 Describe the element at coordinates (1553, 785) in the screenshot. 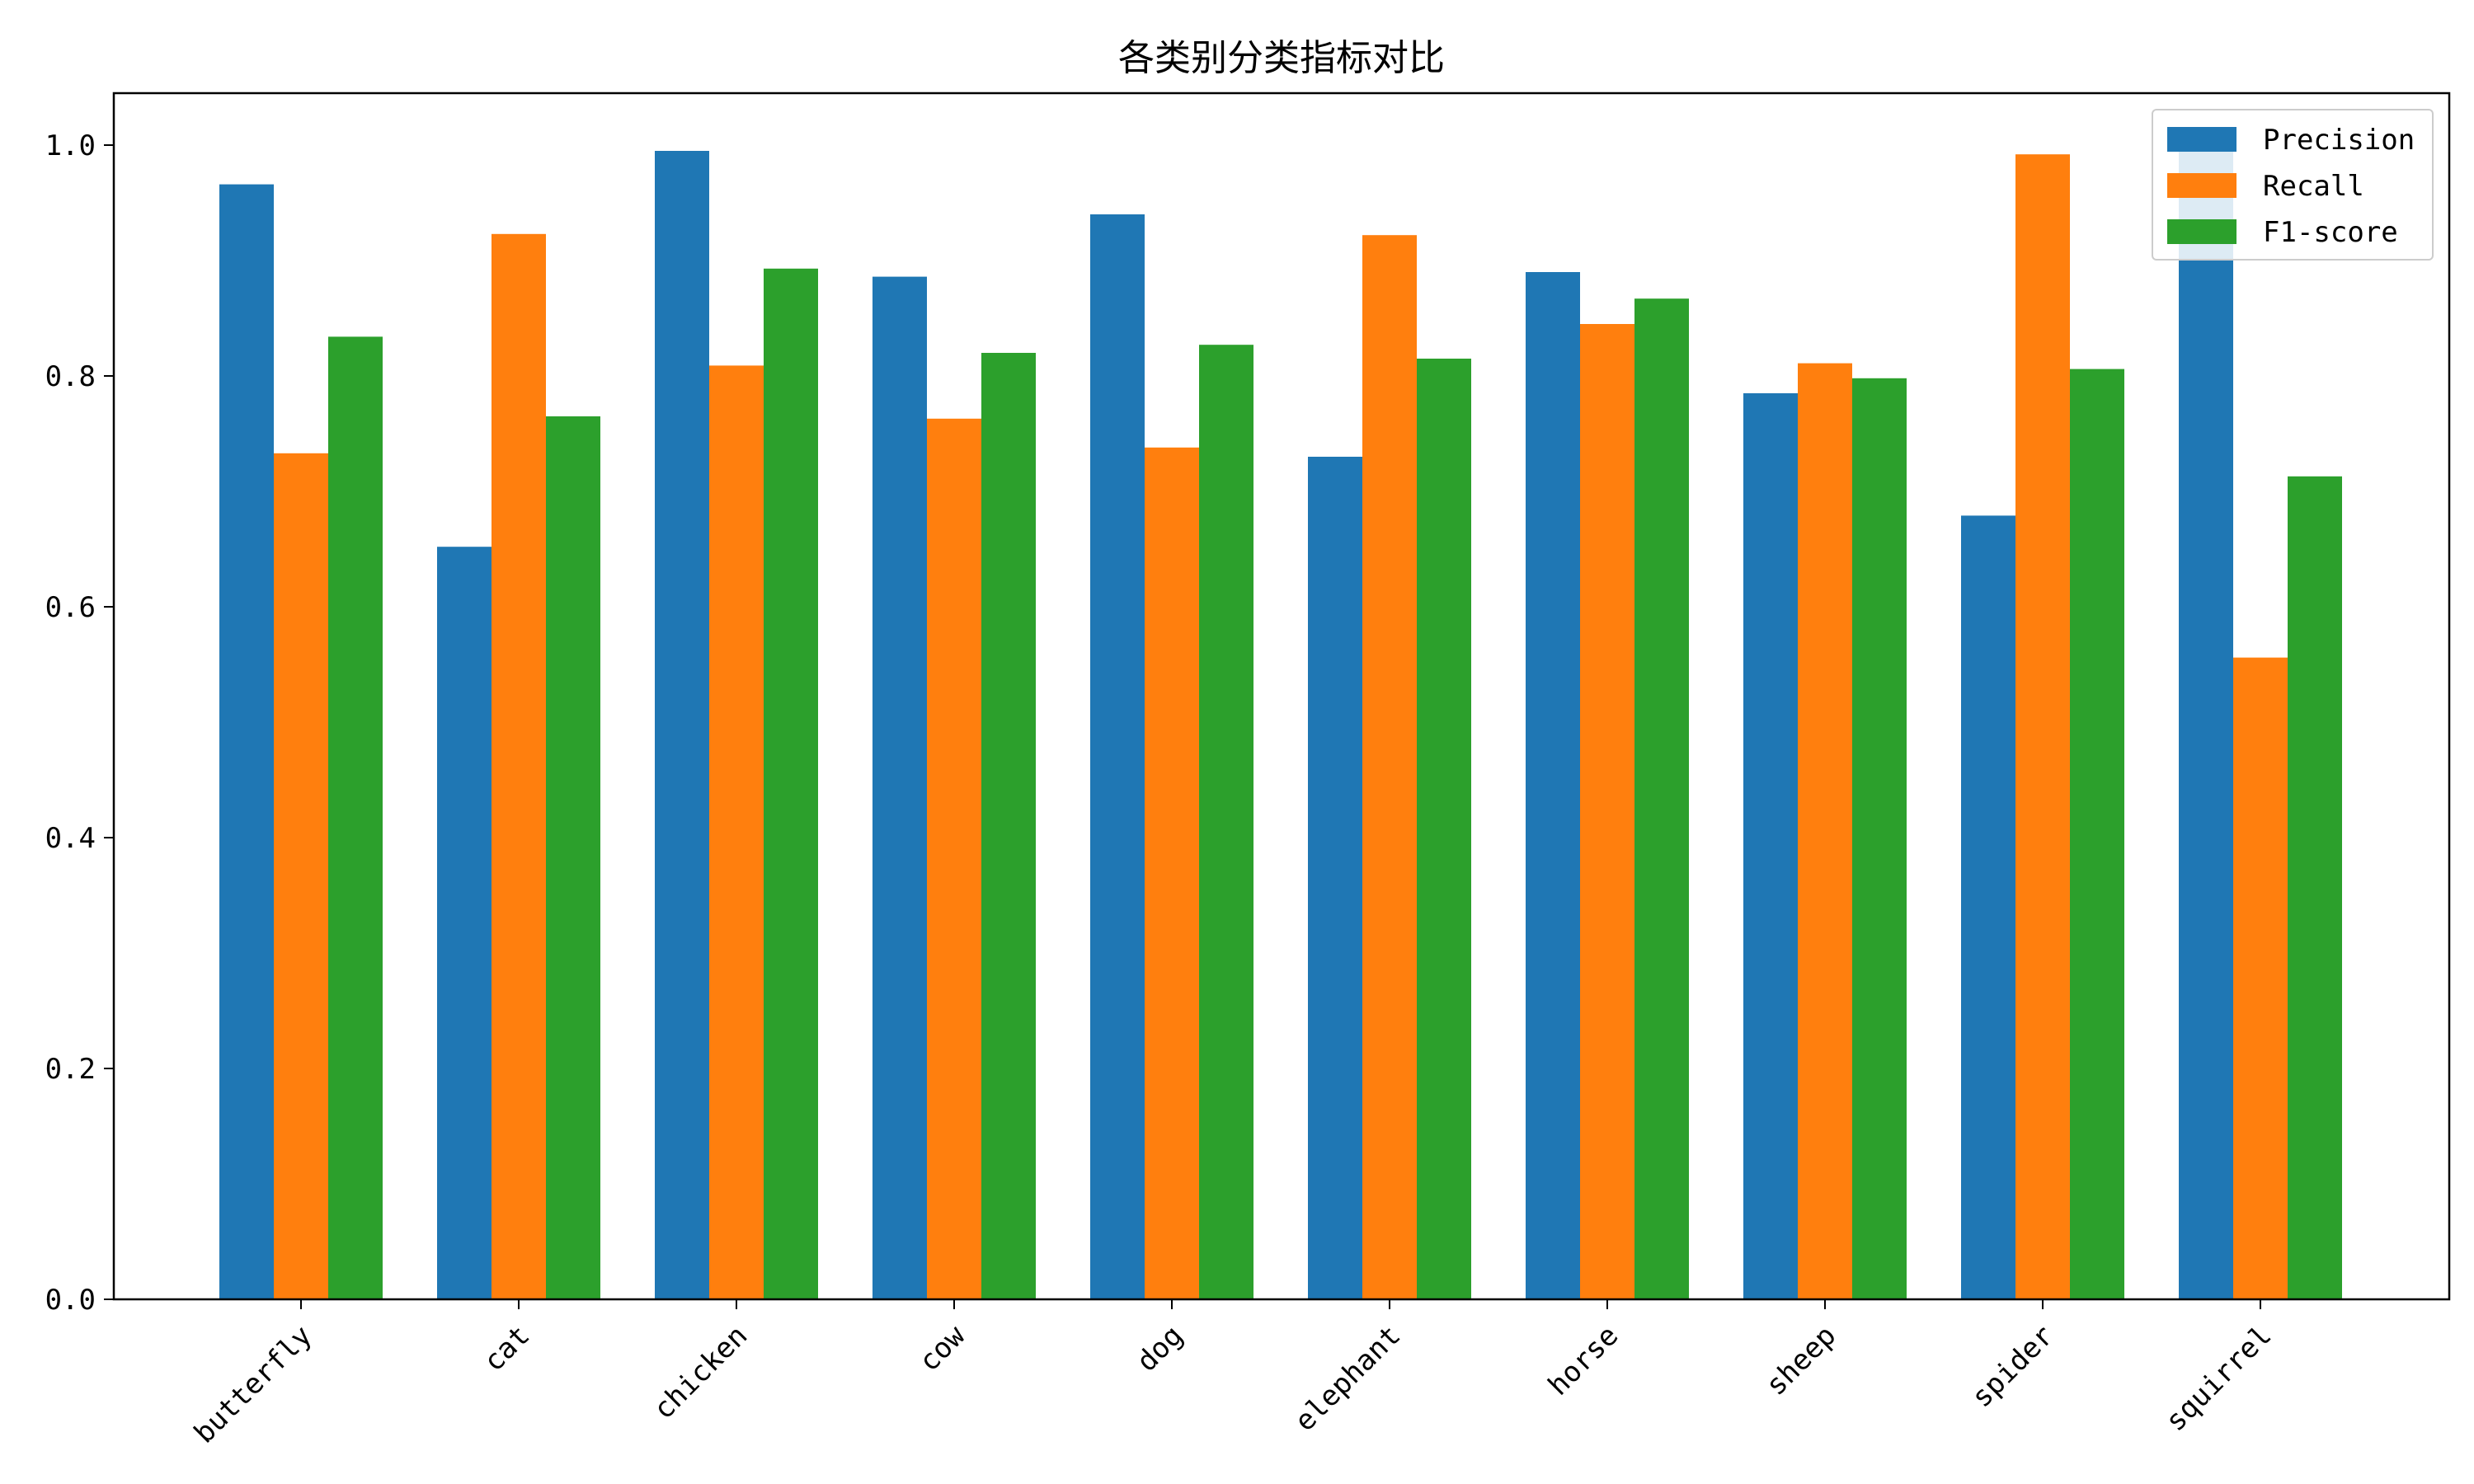

I see `bar-precision-horse` at that location.